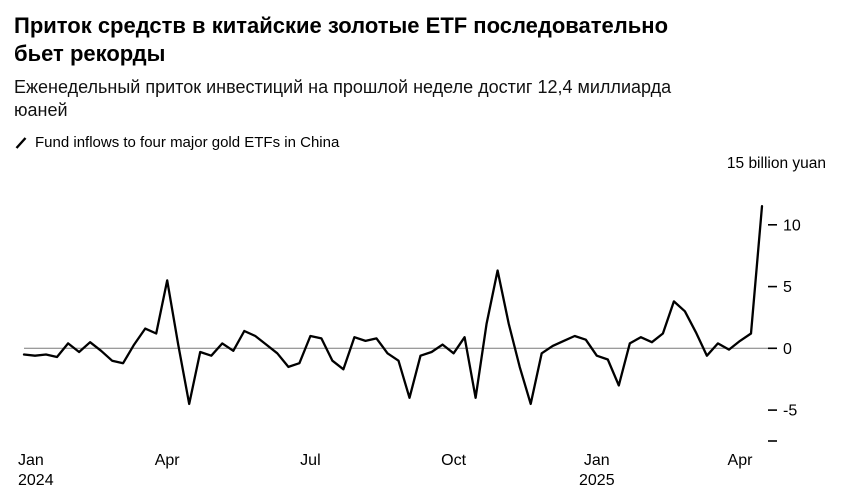 The height and width of the screenshot is (496, 842). Describe the element at coordinates (790, 411) in the screenshot. I see `y-tick-label: -5` at that location.